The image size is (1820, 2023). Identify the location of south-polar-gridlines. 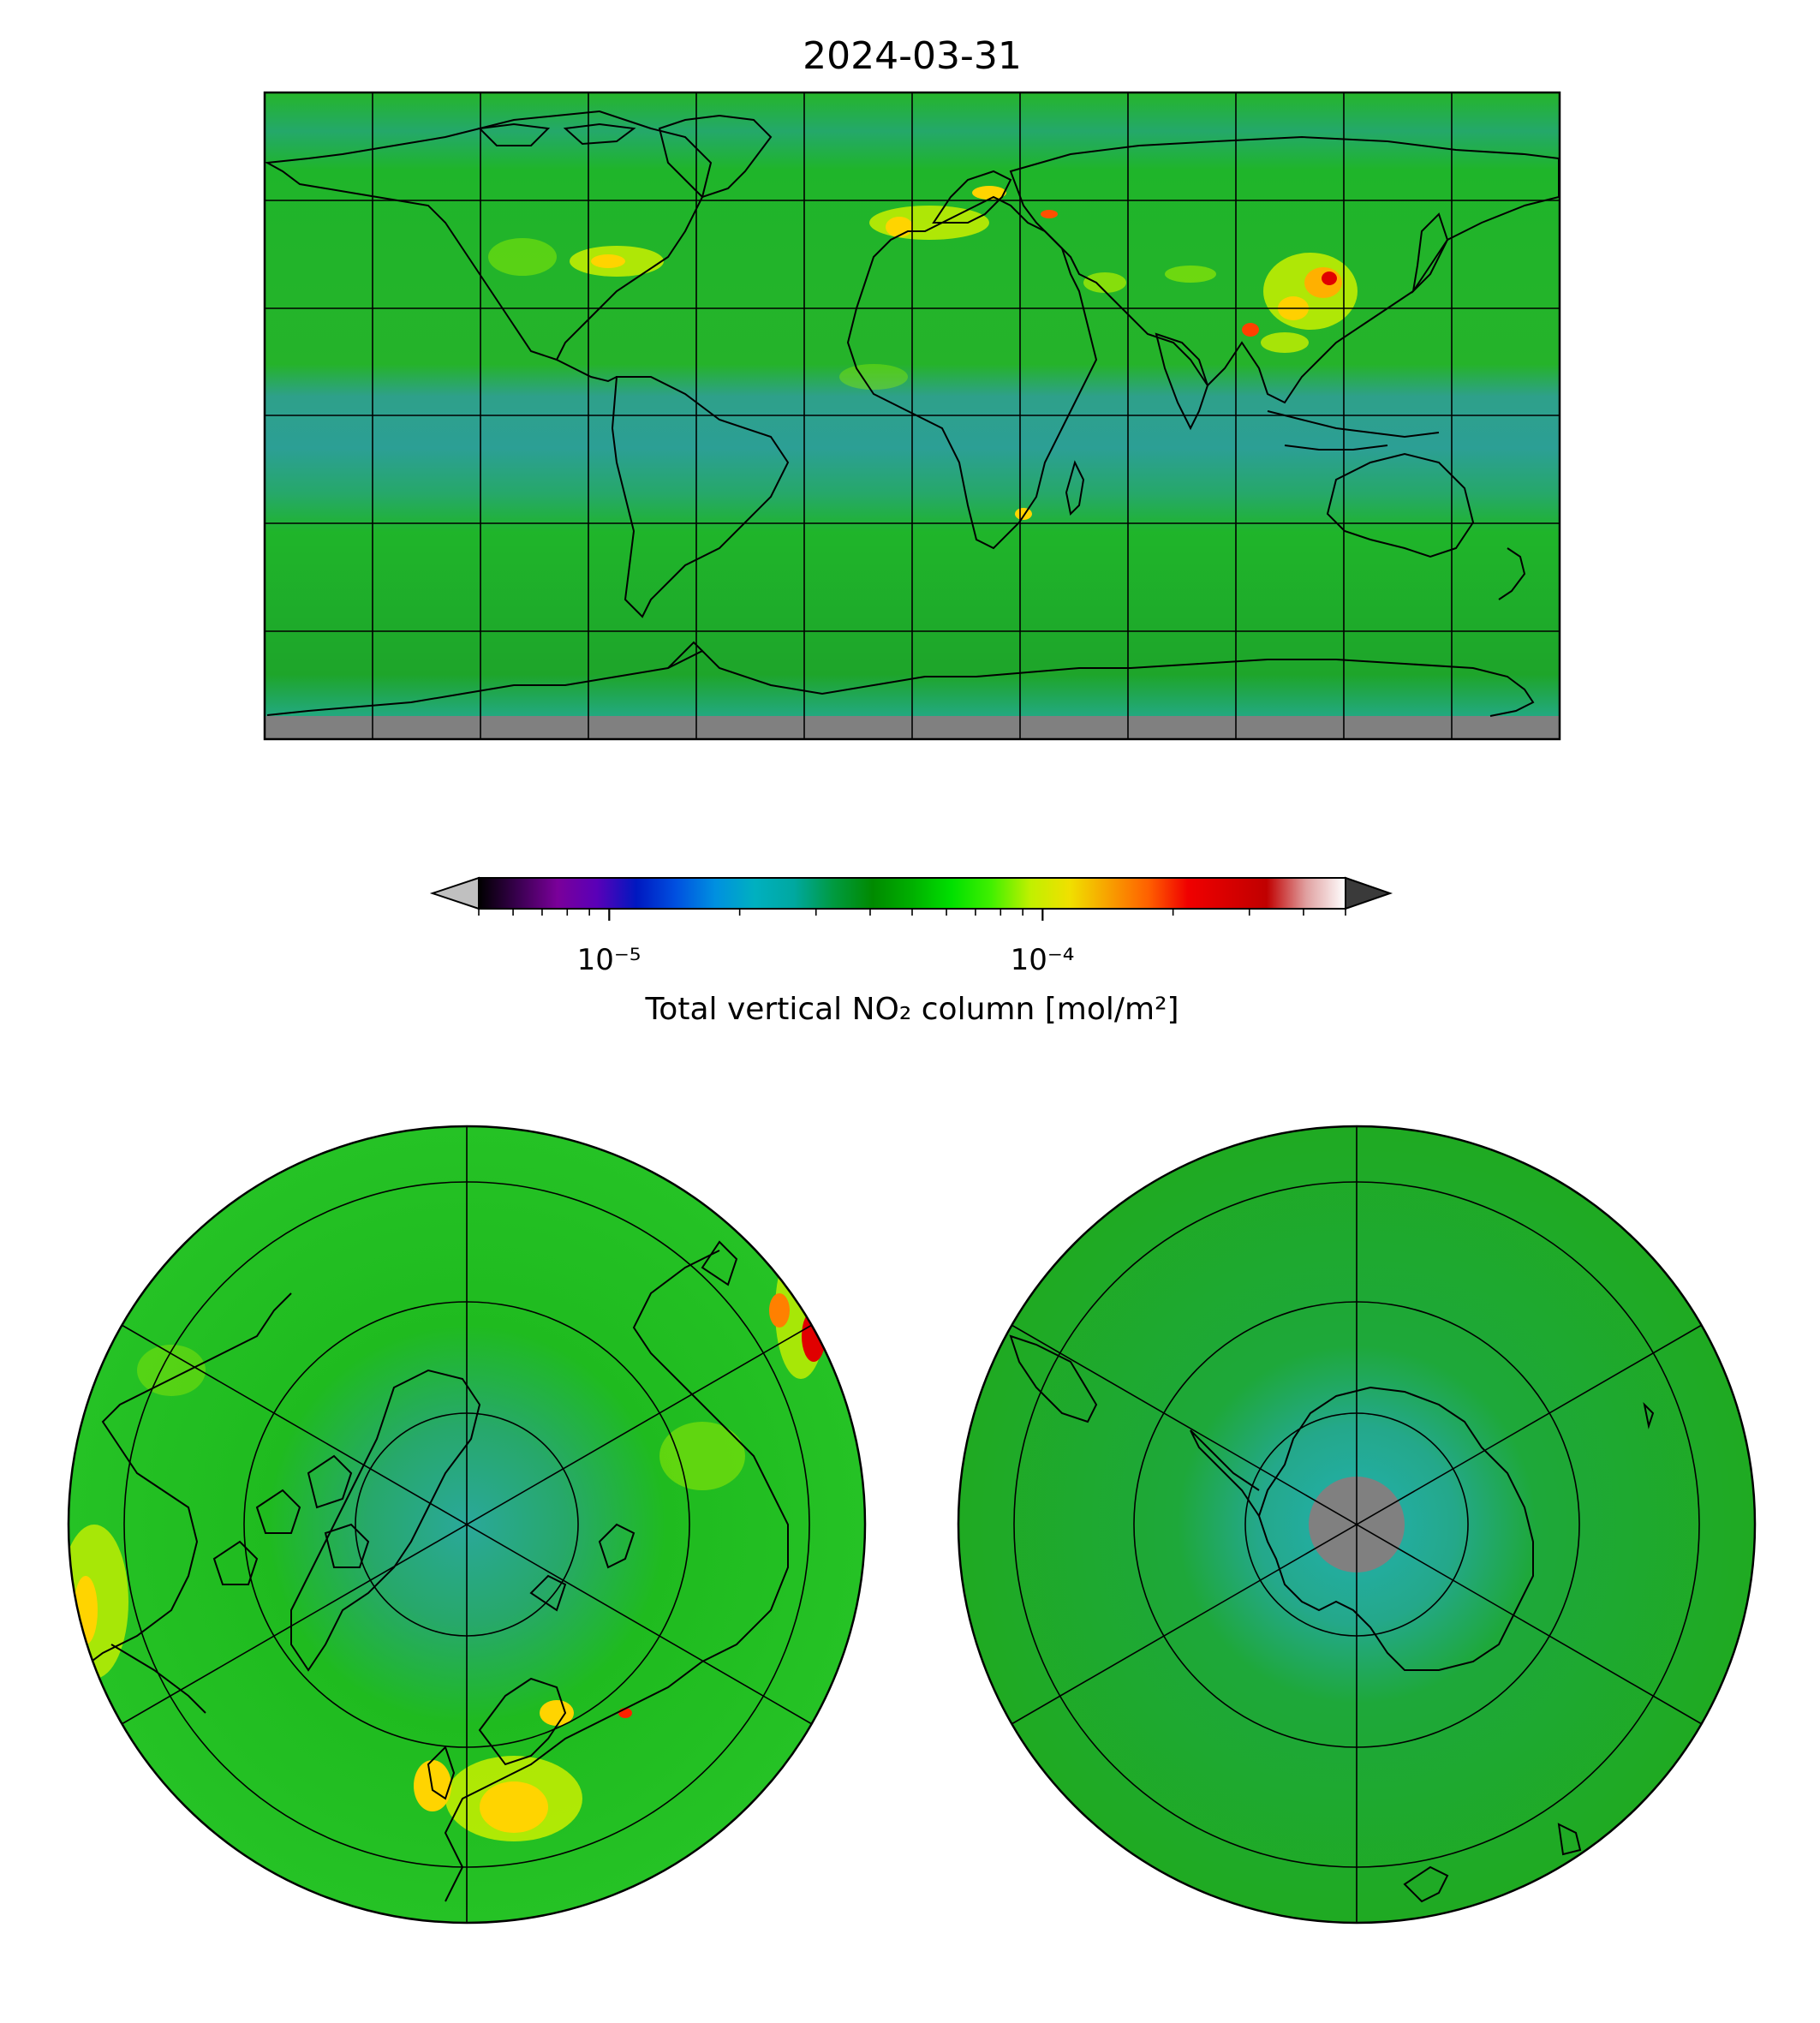
(1357, 1524).